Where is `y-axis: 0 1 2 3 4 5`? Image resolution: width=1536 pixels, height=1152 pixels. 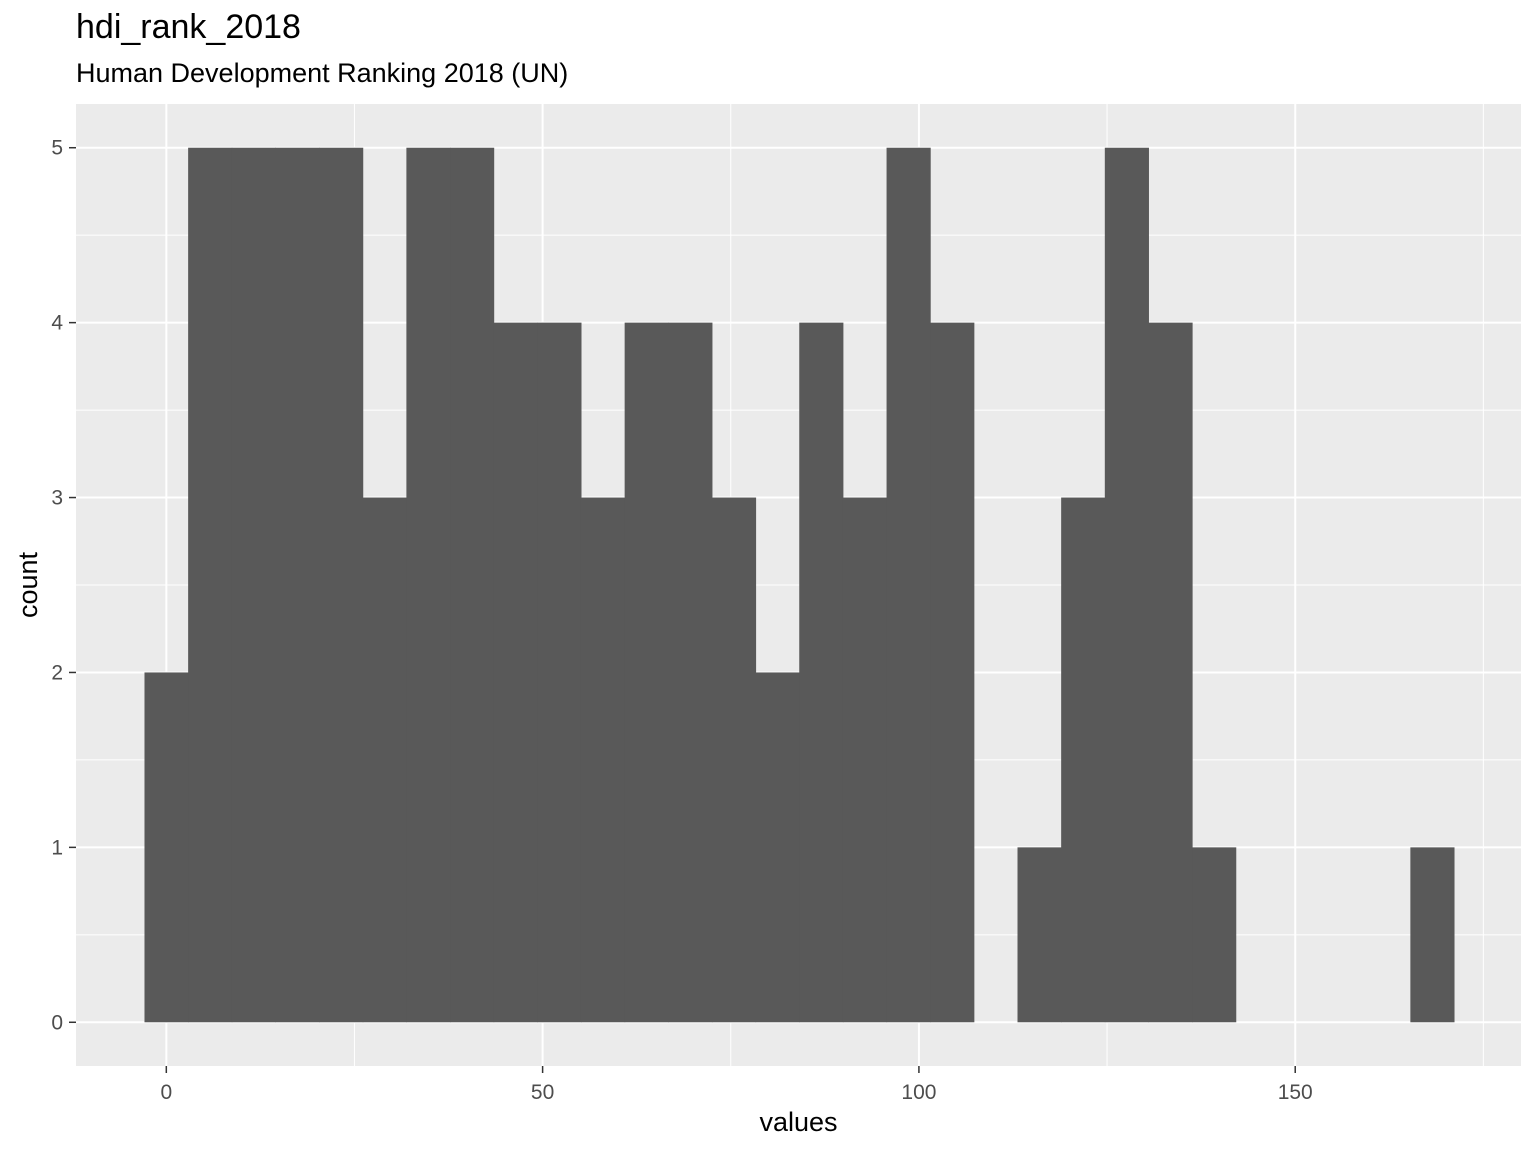
y-axis: 0 1 2 3 4 5 is located at coordinates (63, 585).